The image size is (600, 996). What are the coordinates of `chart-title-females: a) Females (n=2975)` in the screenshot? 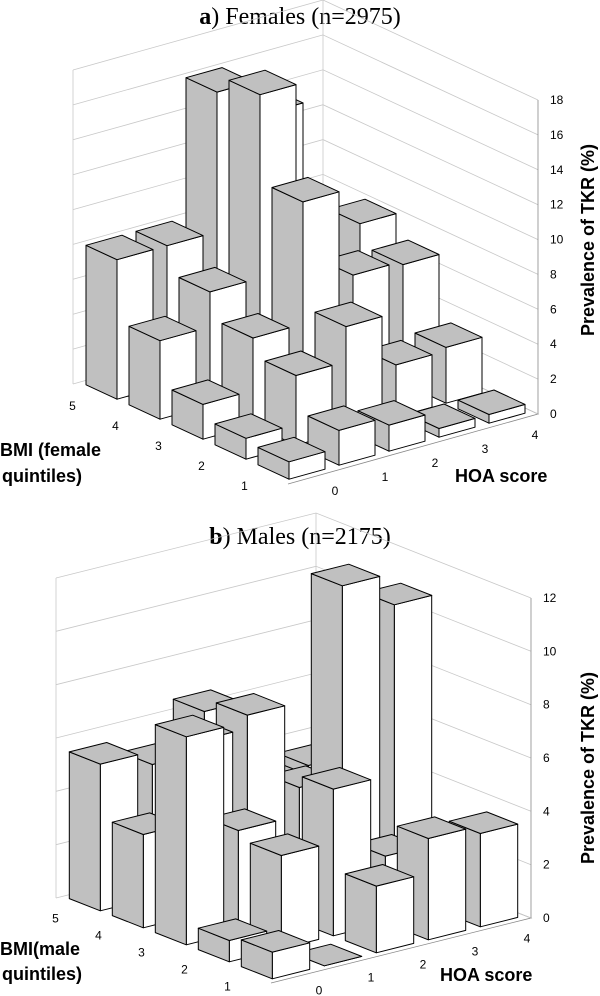 It's located at (300, 17).